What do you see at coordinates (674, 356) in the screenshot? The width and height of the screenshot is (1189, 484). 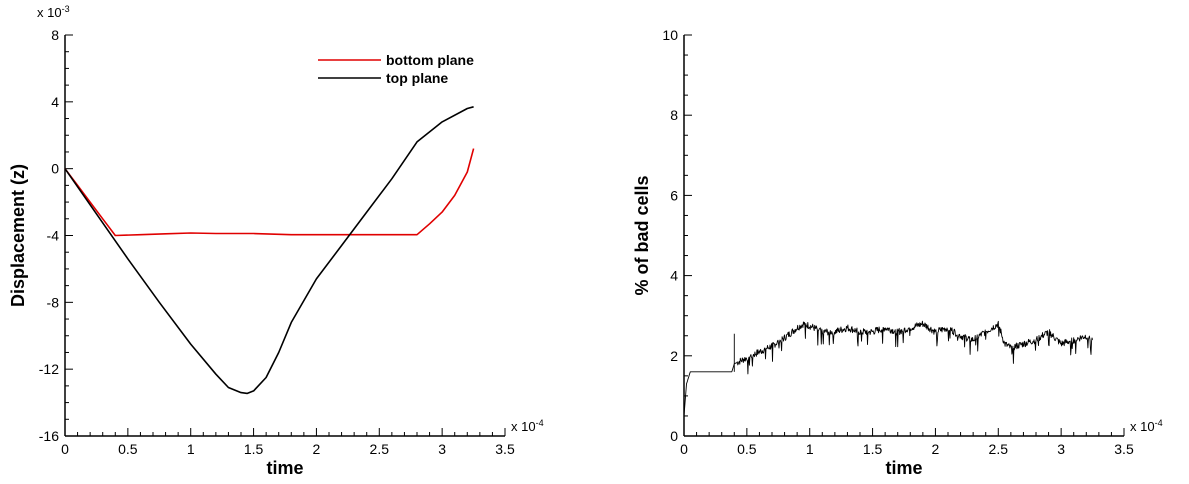 I see `y-tick-label: 2` at bounding box center [674, 356].